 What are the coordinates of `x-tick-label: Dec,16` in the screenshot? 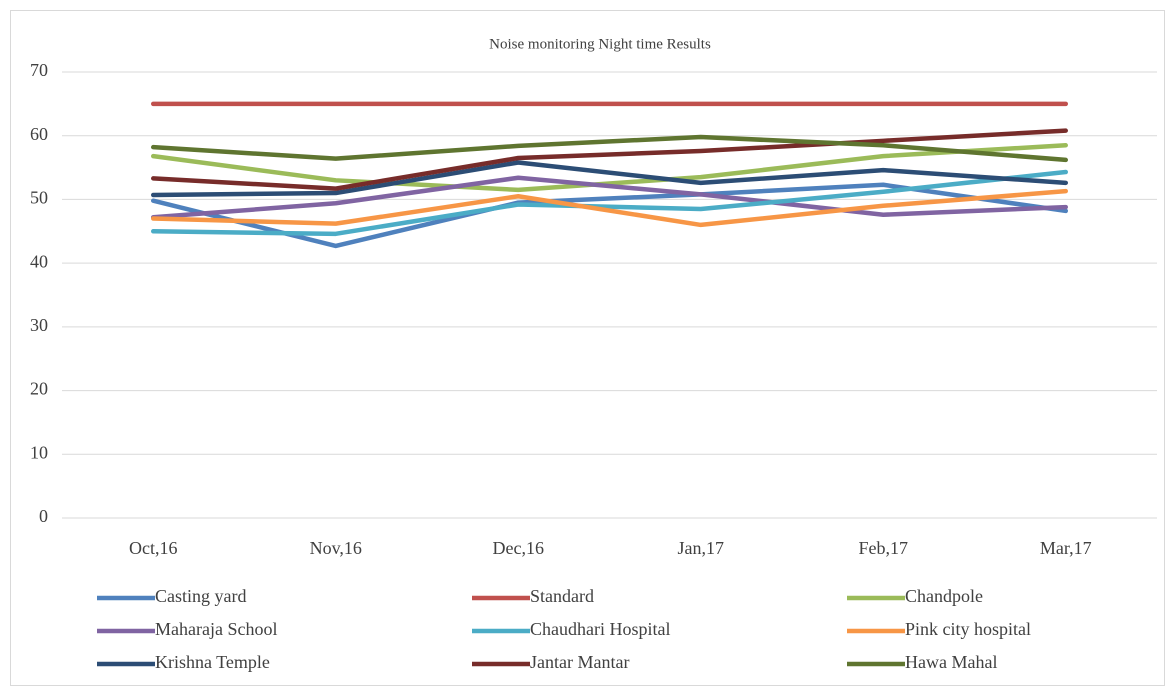 It's located at (518, 548).